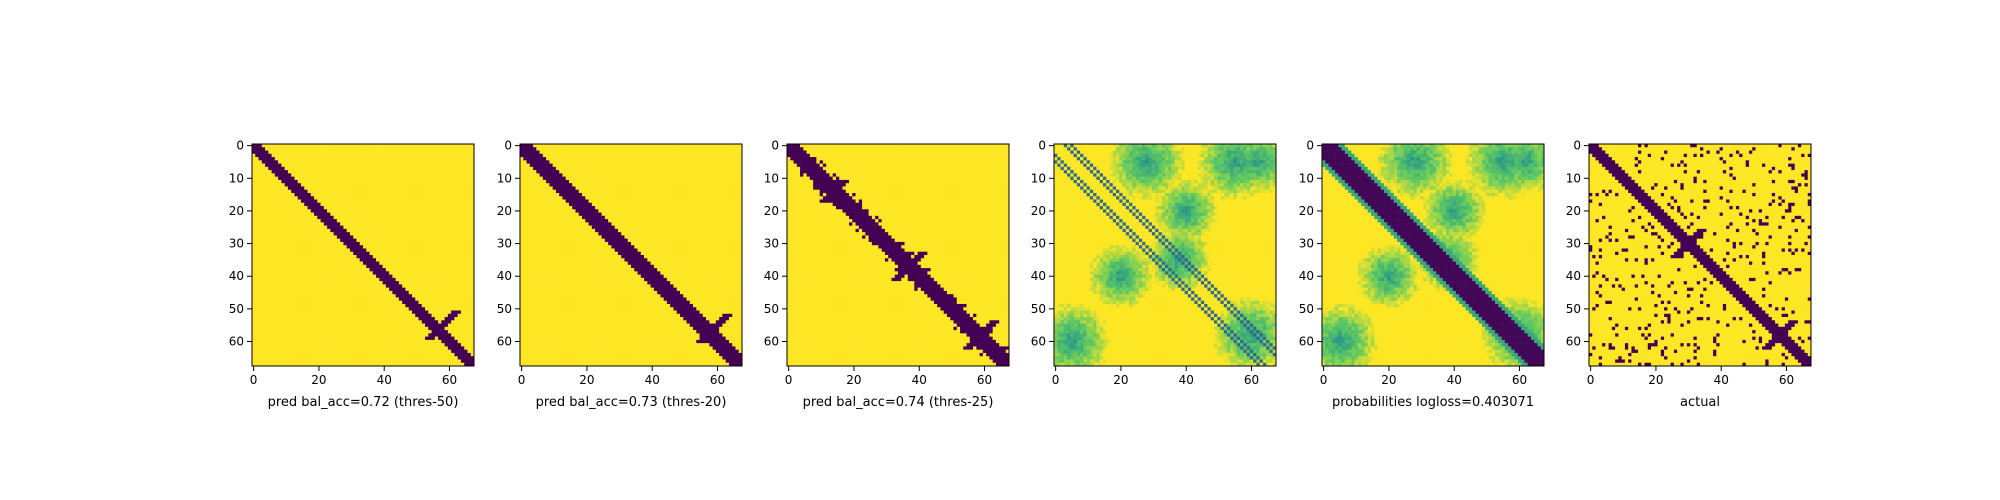 Image resolution: width=2000 pixels, height=500 pixels. I want to click on y-tick-label: 60, so click(236, 342).